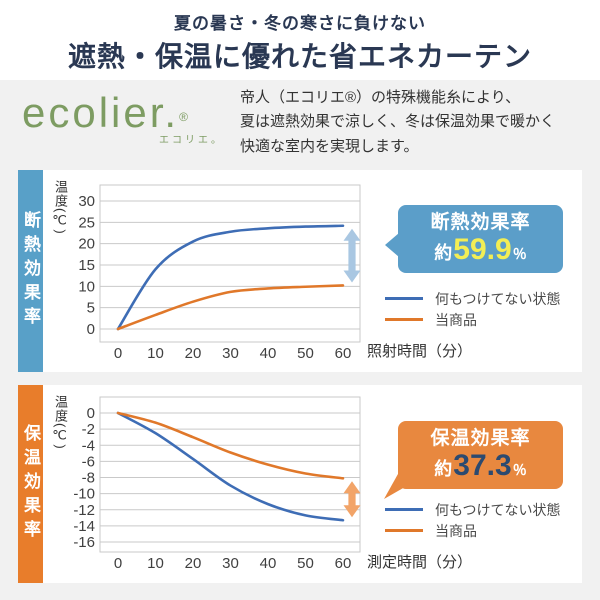 This screenshot has width=600, height=600. I want to click on insulation-side-label: 断熱効果率, so click(30, 271).